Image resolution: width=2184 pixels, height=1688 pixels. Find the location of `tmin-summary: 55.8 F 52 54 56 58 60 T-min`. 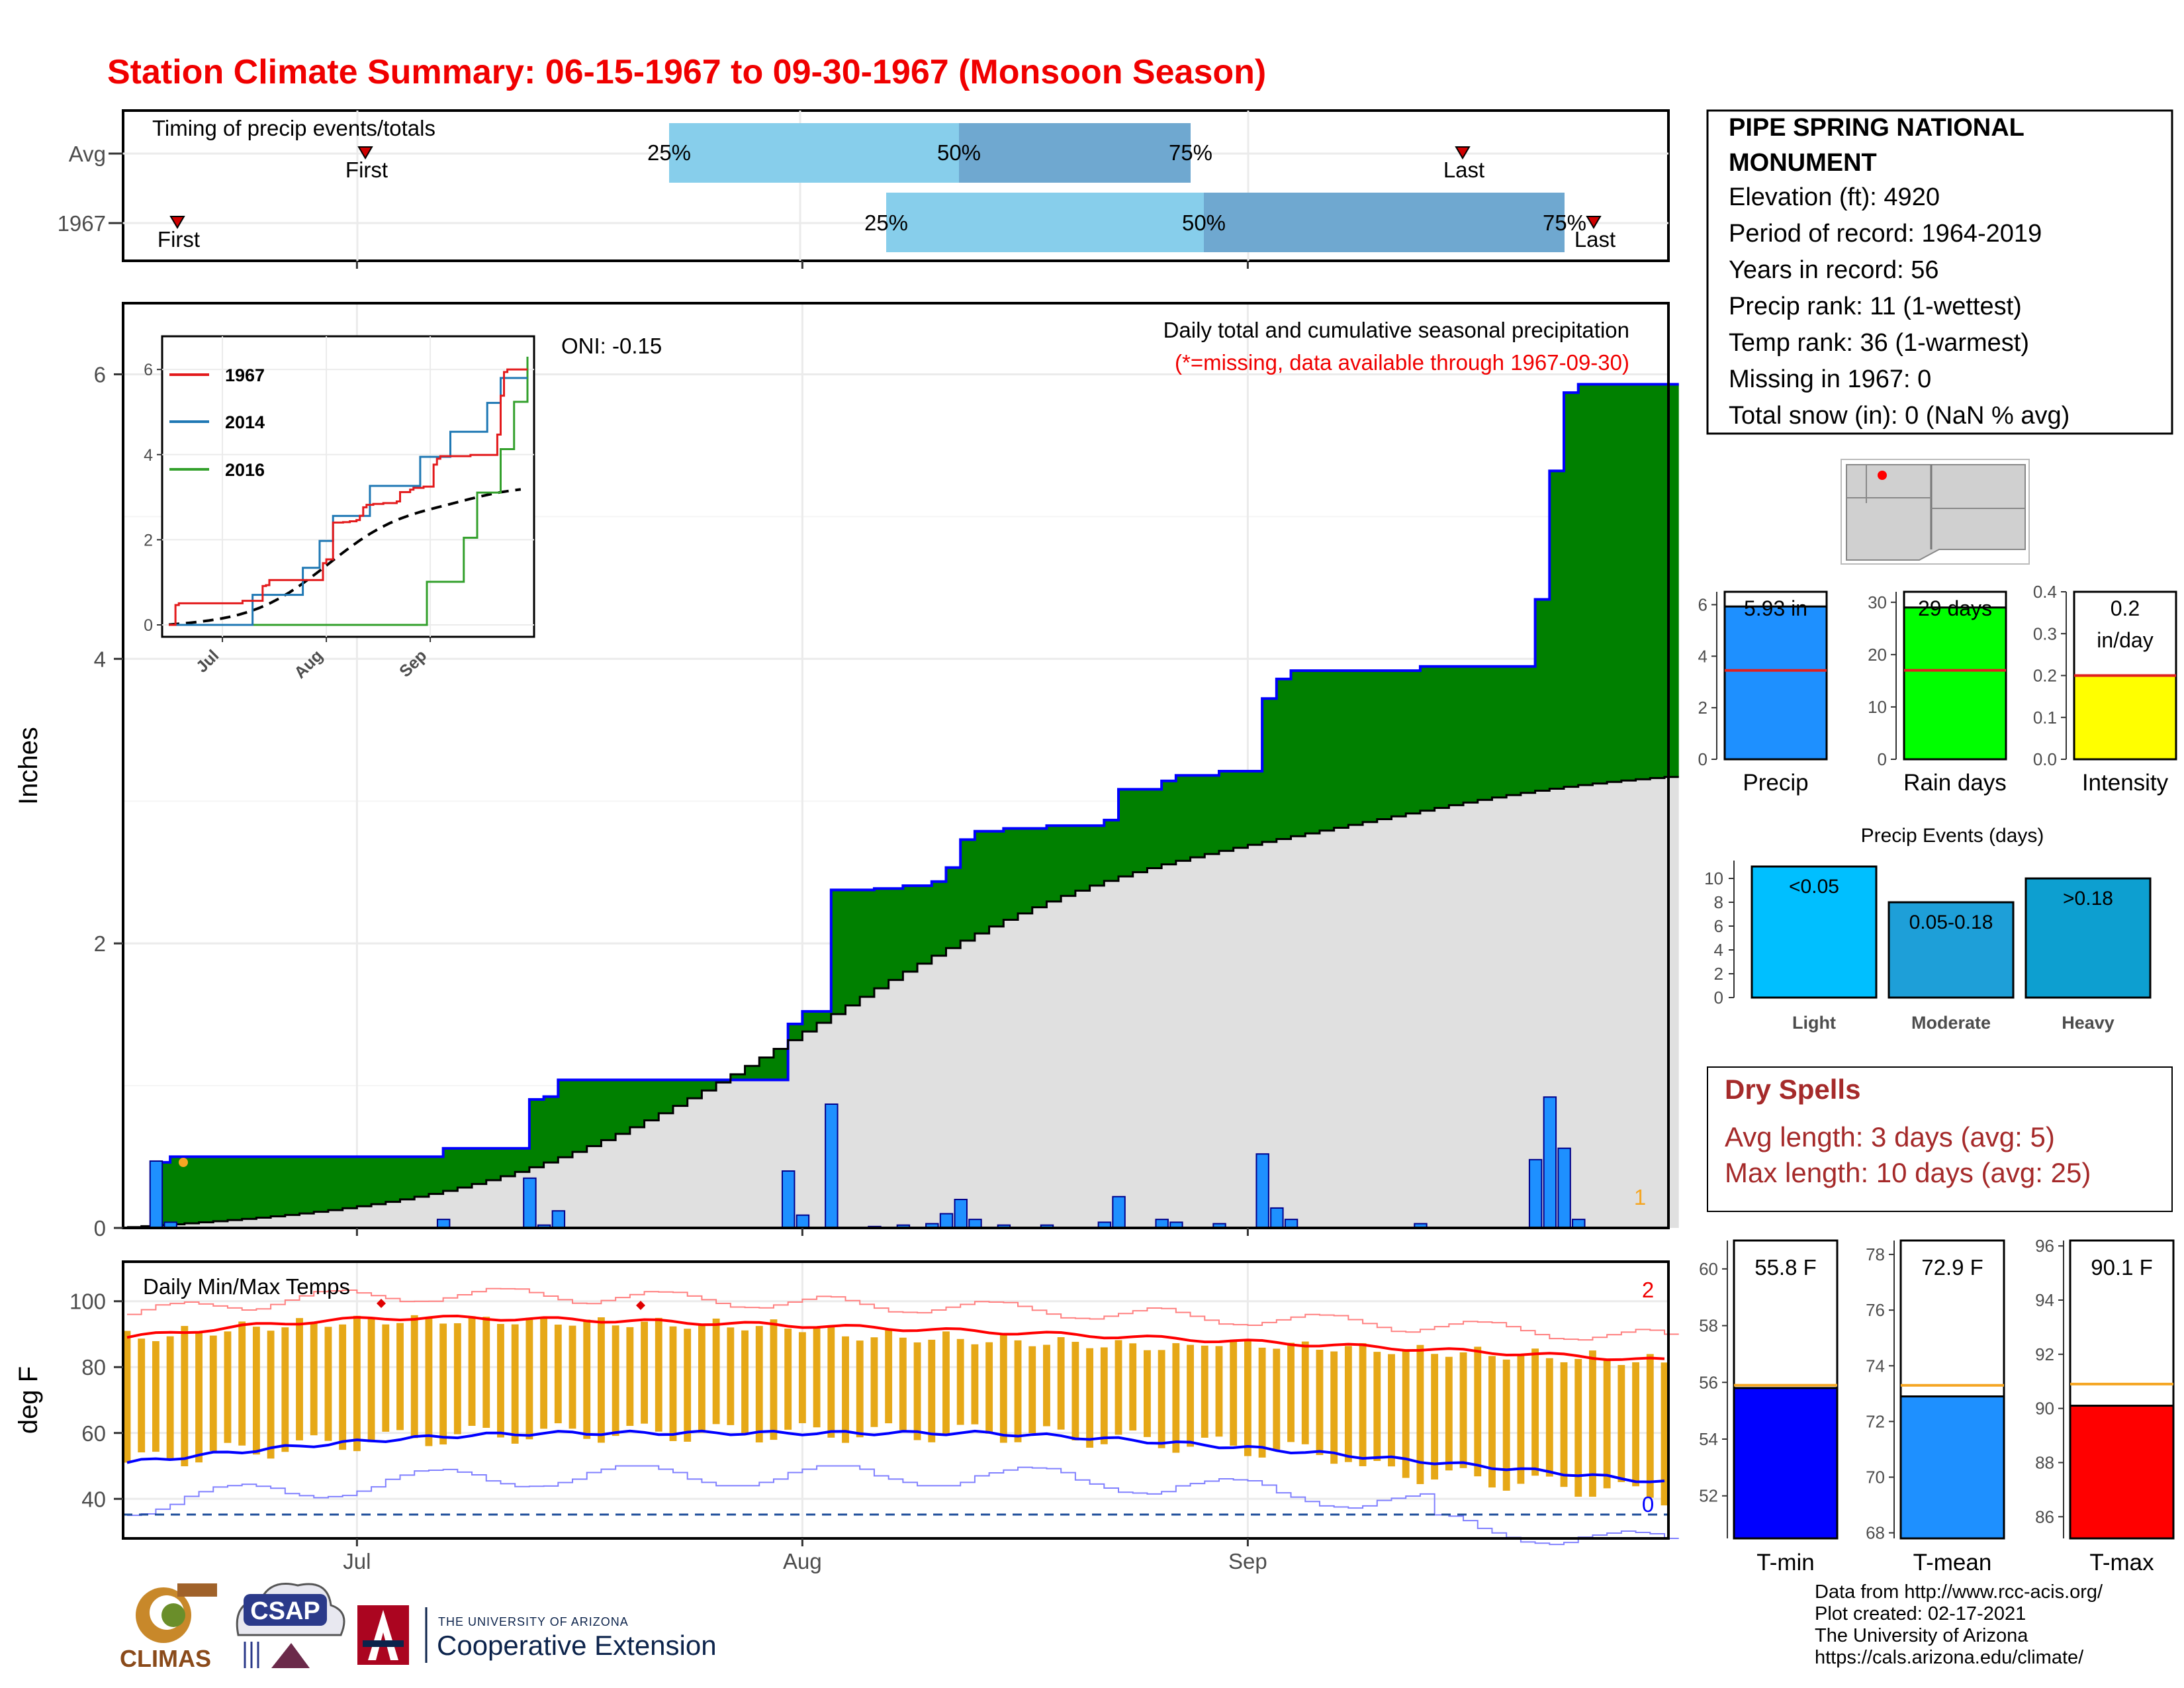

tmin-summary: 55.8 F 52 54 56 58 60 T-min is located at coordinates (1769, 1407).